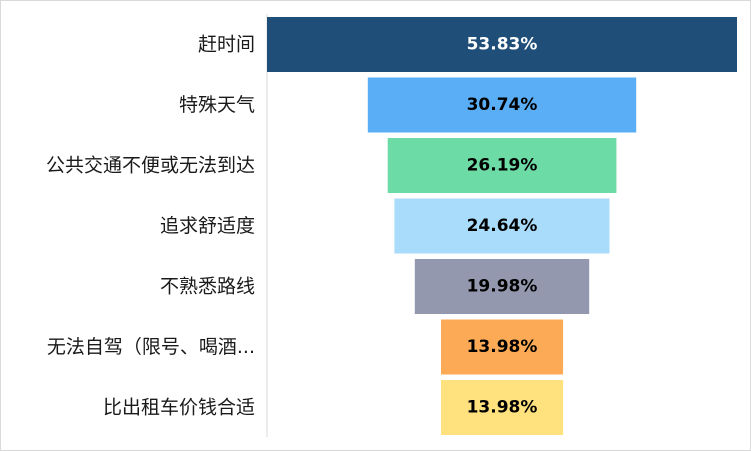 This screenshot has width=751, height=451. Describe the element at coordinates (179, 408) in the screenshot. I see `category-label: 比出租车价钱合适` at that location.